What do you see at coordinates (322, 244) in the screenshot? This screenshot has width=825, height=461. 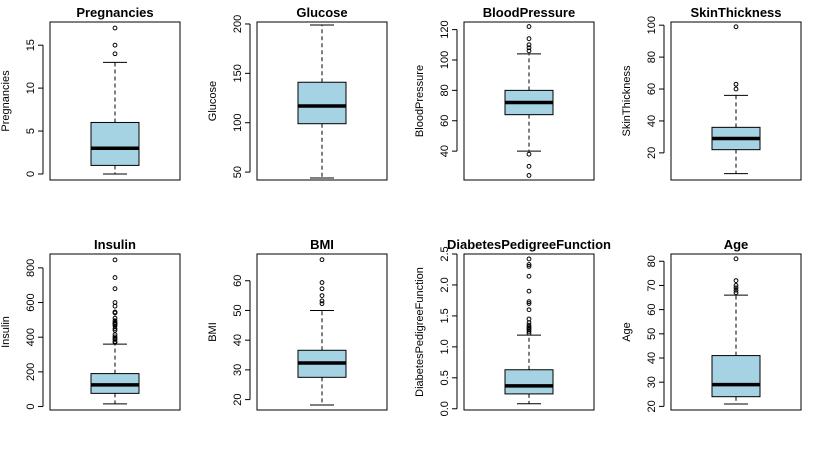 I see `chart-title: BMI` at bounding box center [322, 244].